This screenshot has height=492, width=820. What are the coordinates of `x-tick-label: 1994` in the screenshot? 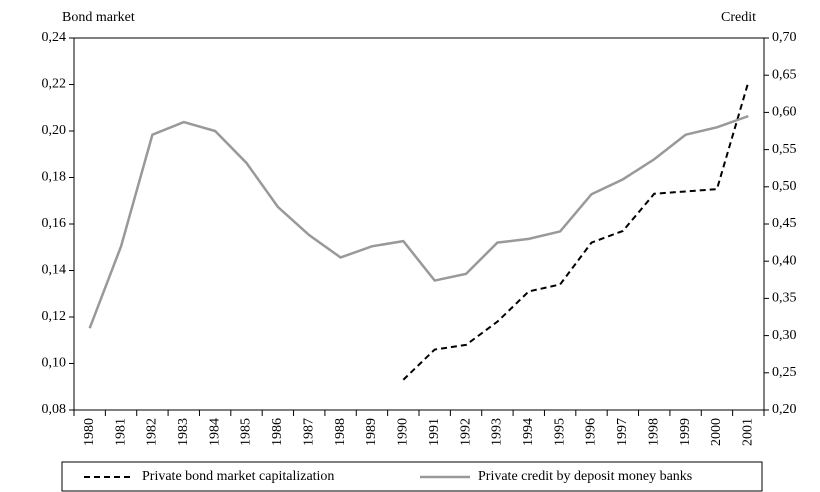 It's located at (528, 432).